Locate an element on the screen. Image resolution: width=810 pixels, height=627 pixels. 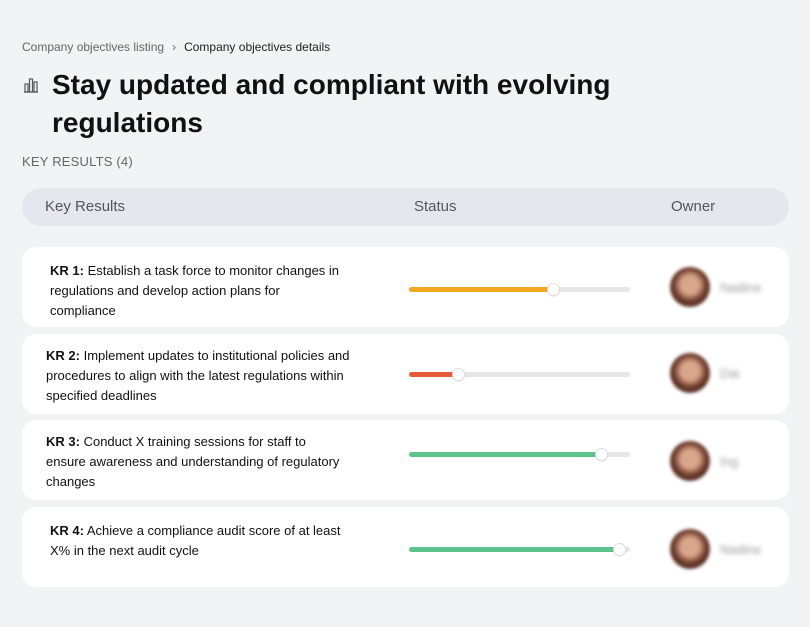
column-header-key-results: Key Results is located at coordinates (85, 206).